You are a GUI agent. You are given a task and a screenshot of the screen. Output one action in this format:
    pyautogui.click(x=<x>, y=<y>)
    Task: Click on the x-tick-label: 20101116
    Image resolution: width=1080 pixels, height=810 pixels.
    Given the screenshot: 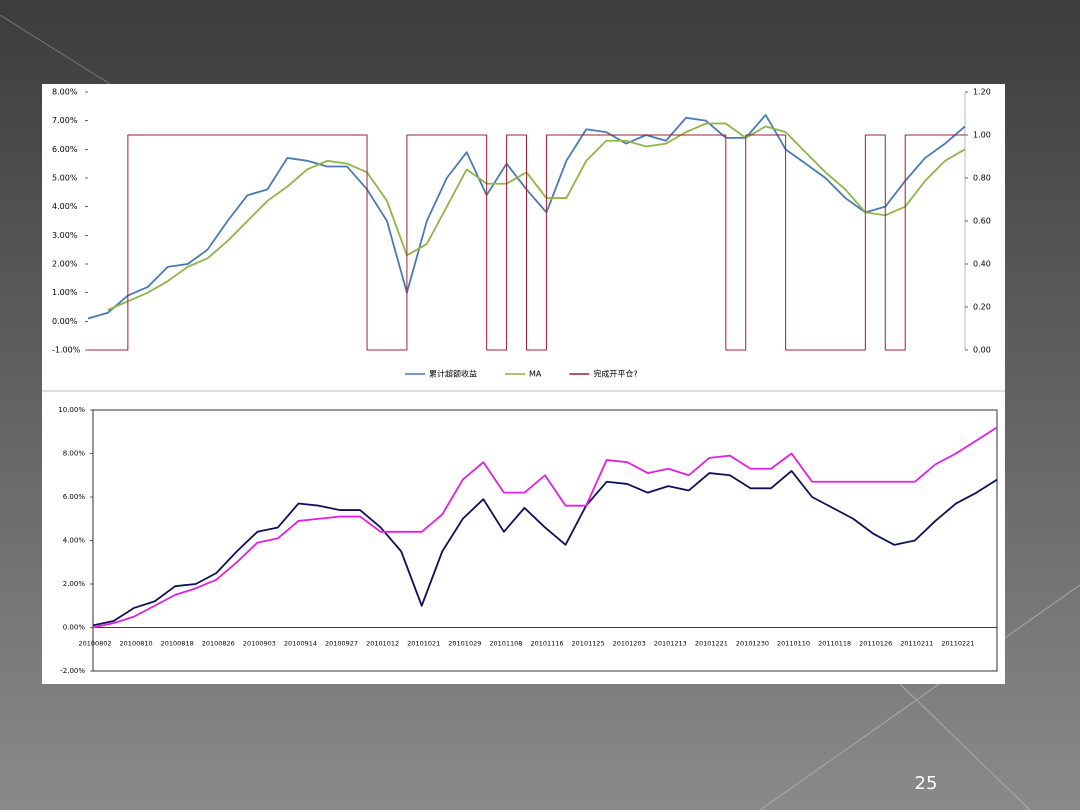 What is the action you would take?
    pyautogui.click(x=546, y=644)
    